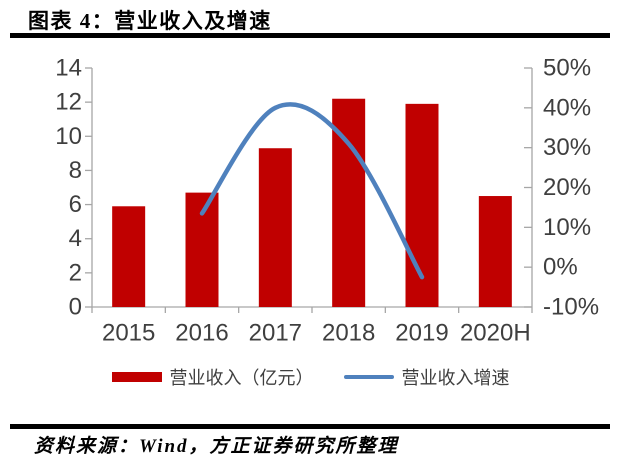  What do you see at coordinates (495, 251) in the screenshot?
I see `revenue-bar-2020H` at bounding box center [495, 251].